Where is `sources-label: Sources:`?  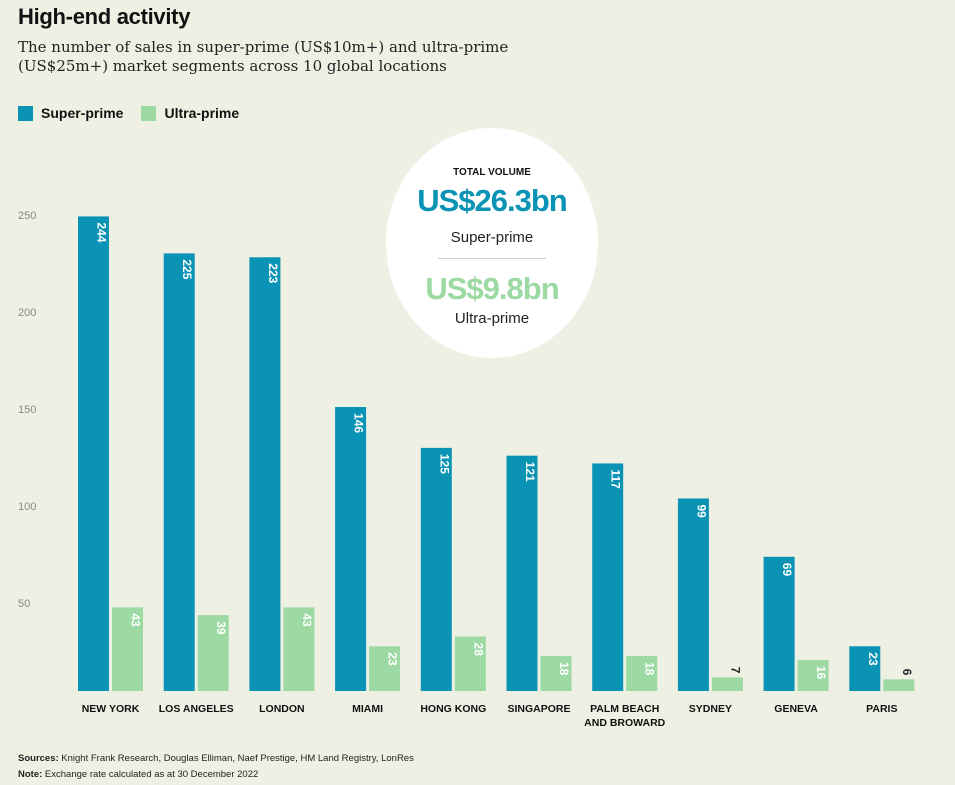
sources-label: Sources: is located at coordinates (38, 758).